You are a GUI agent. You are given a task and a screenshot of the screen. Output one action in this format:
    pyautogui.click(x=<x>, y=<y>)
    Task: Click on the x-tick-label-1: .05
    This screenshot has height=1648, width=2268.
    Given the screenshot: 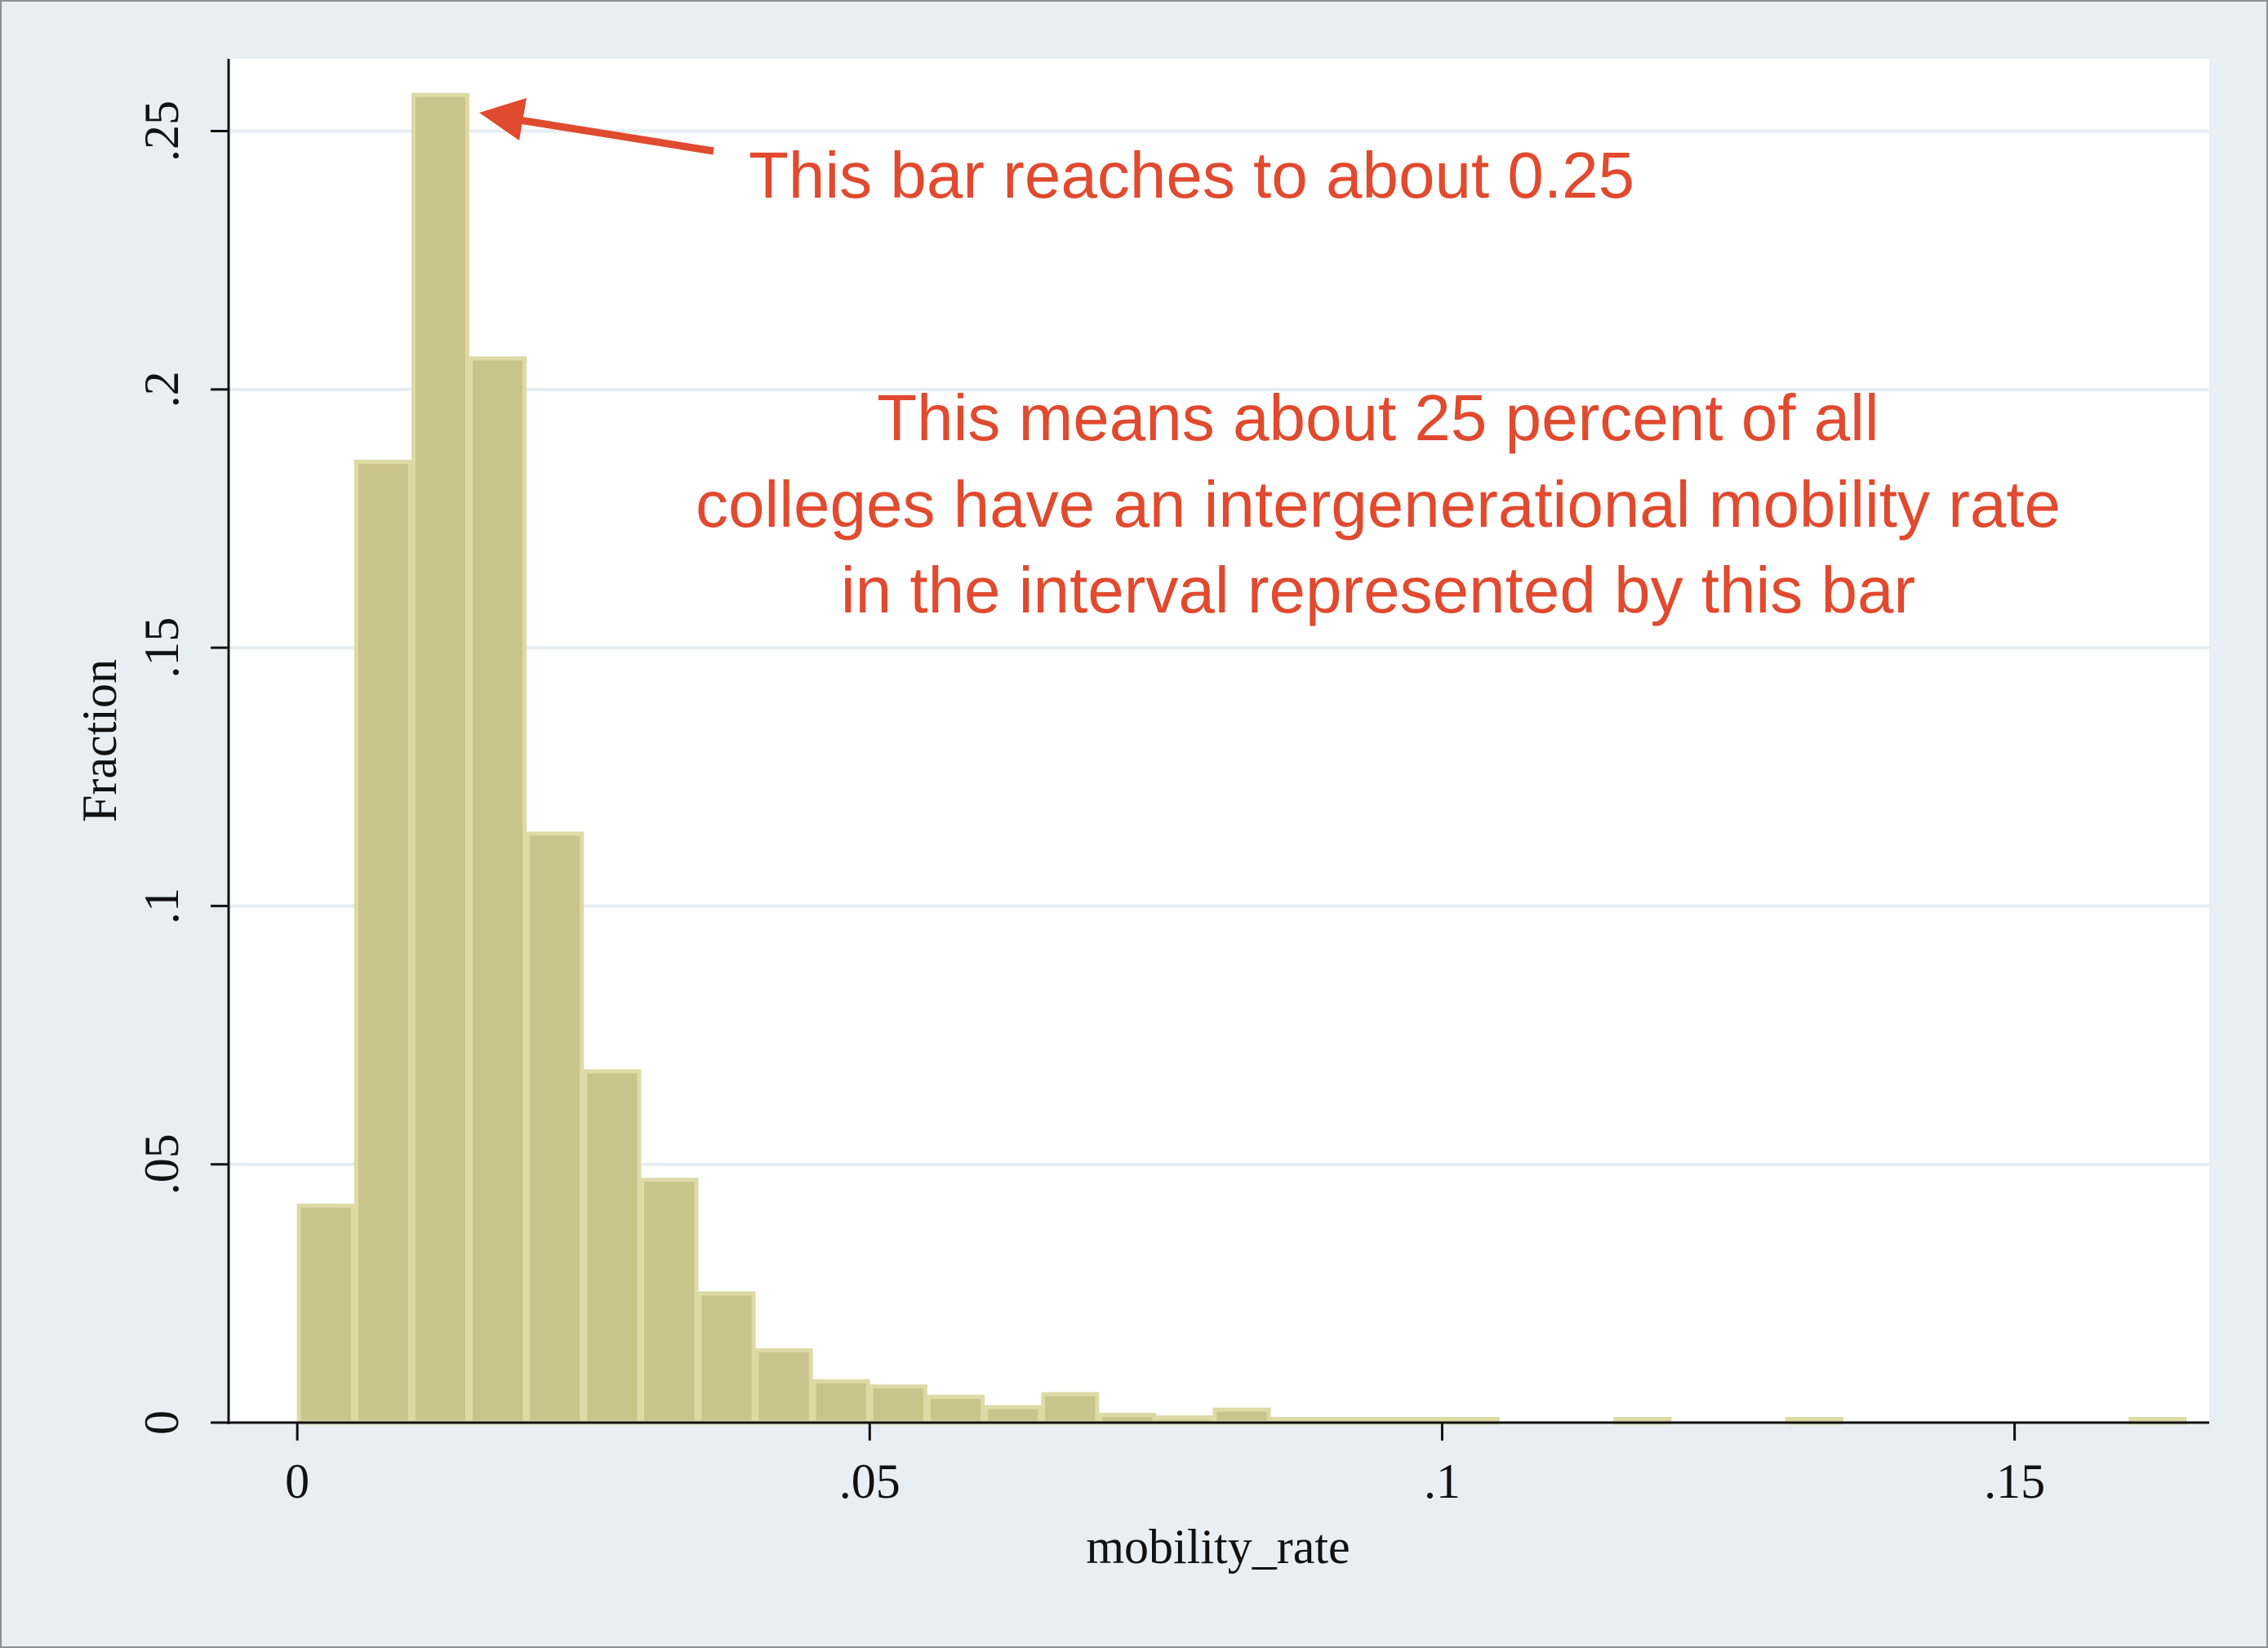 What is the action you would take?
    pyautogui.click(x=870, y=1481)
    